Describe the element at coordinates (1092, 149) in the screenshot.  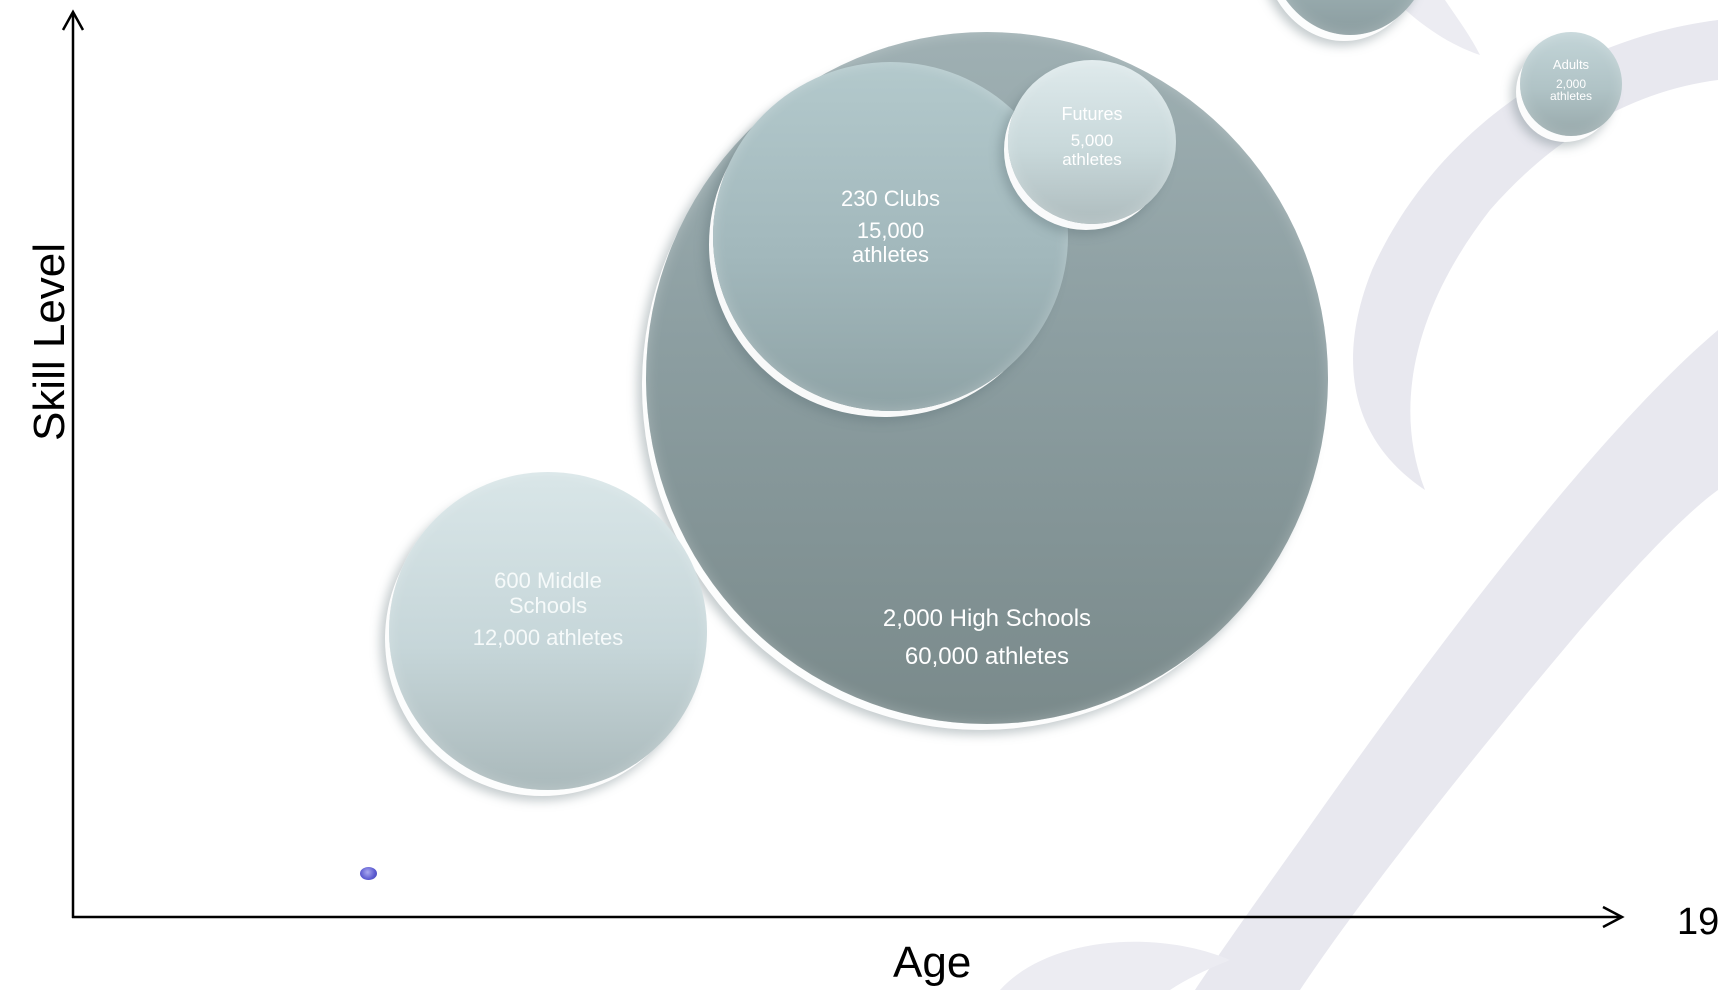
I see `bubble-futures-count: 5,000 athletes` at that location.